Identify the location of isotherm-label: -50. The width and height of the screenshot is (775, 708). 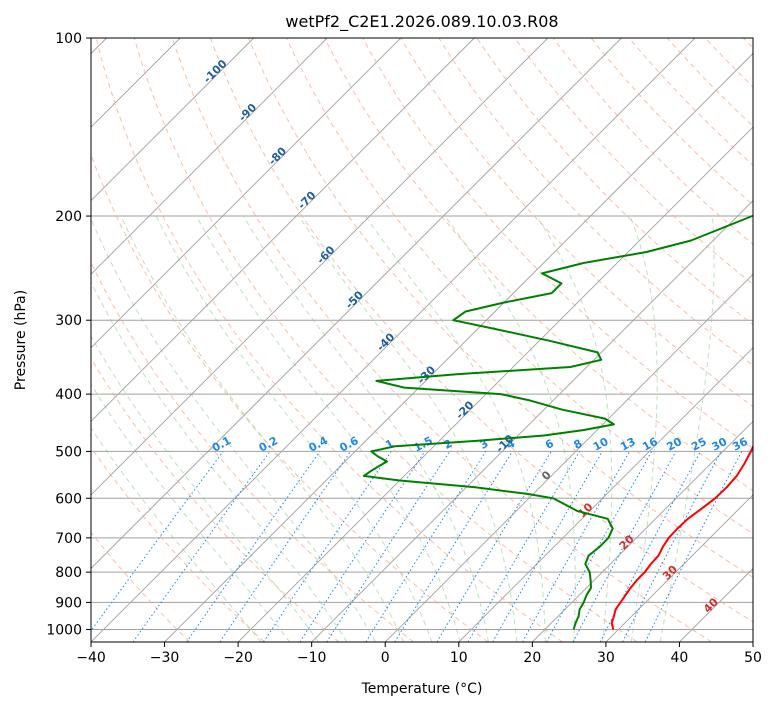
(354, 299).